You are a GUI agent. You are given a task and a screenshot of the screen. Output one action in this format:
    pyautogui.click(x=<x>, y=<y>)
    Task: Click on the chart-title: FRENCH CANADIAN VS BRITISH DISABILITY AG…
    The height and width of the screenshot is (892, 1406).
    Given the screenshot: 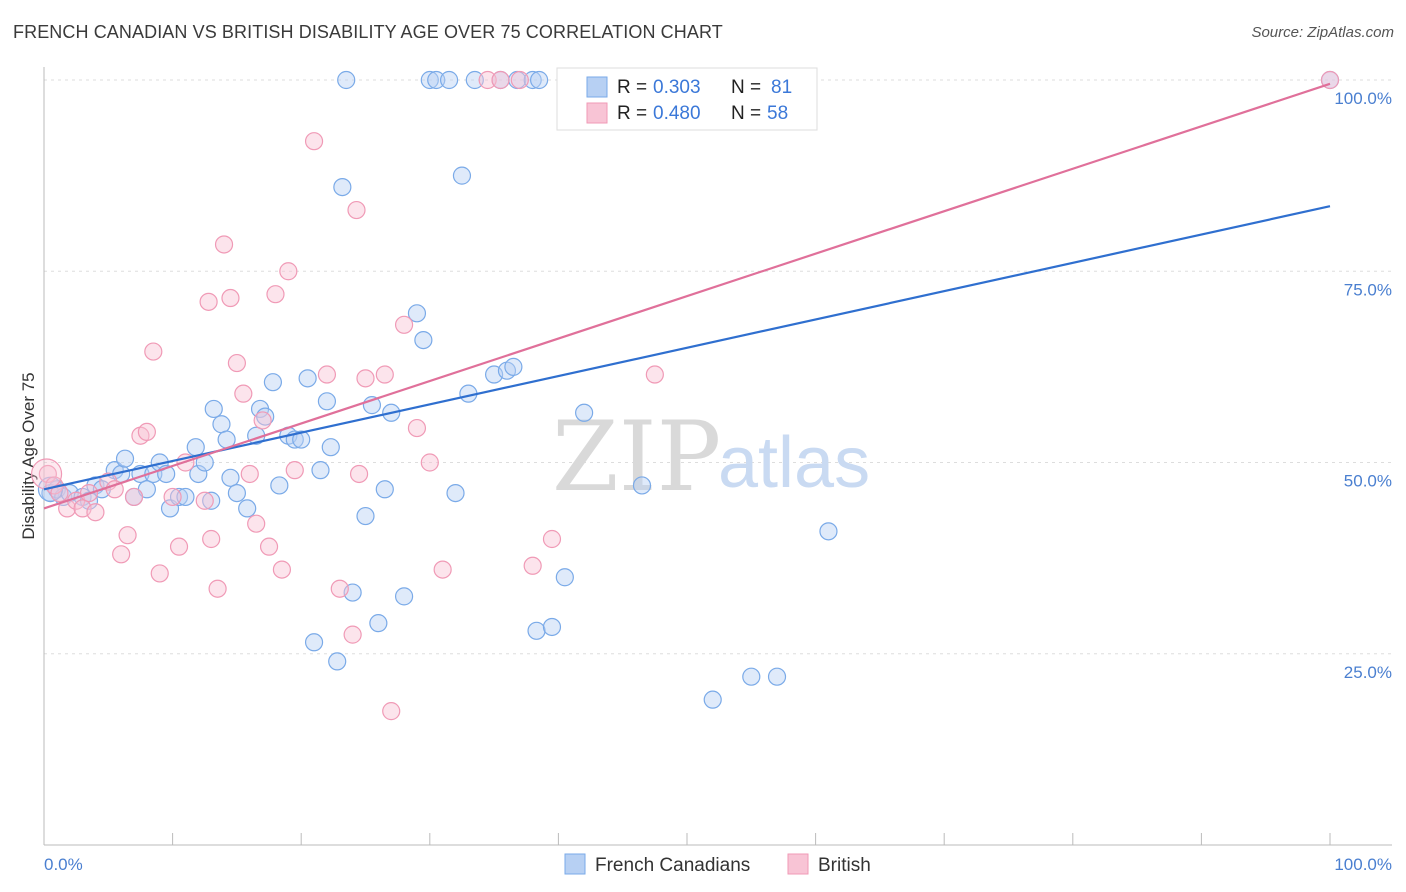 What is the action you would take?
    pyautogui.click(x=368, y=32)
    